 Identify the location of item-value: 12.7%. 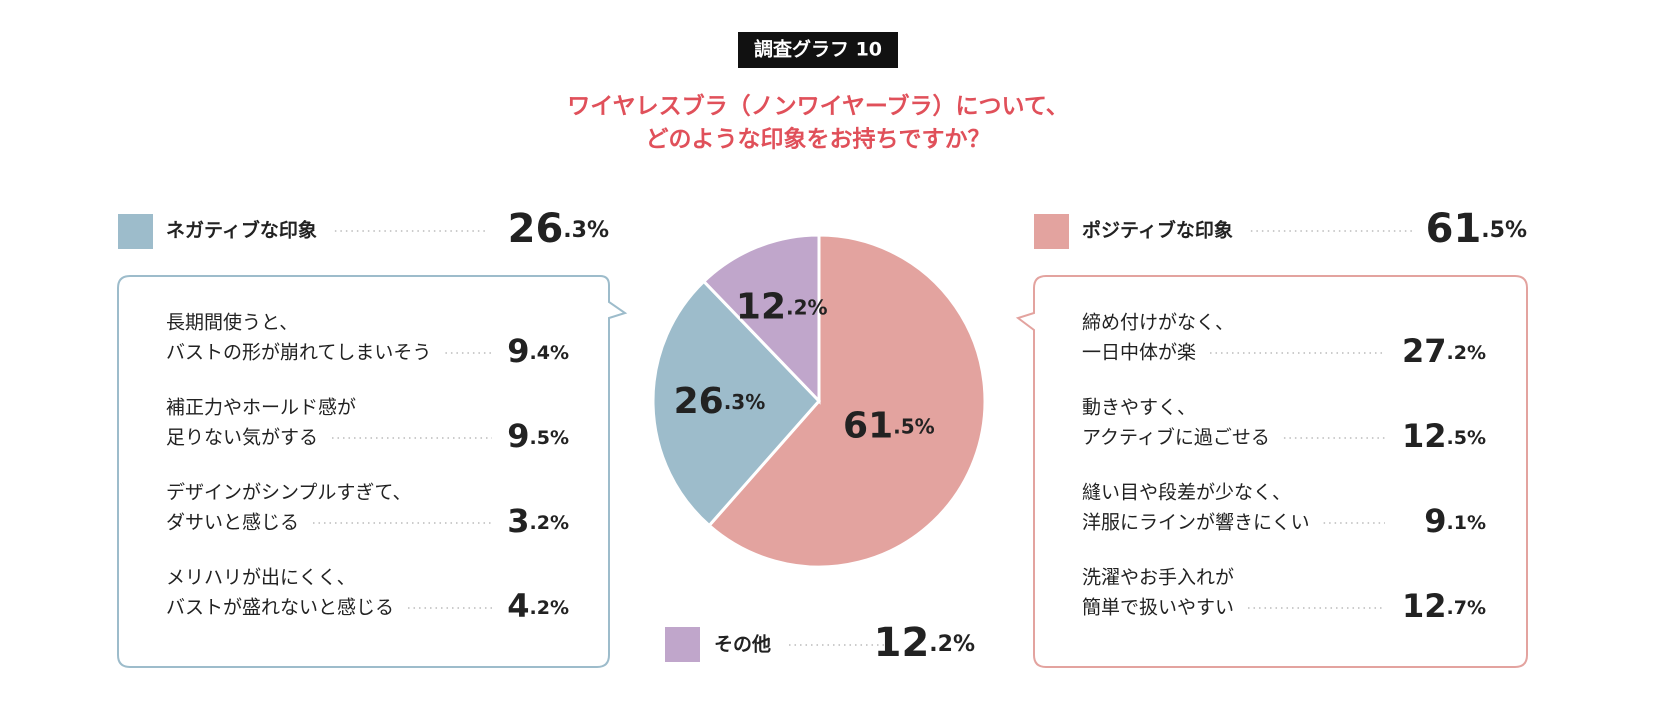
(1444, 606).